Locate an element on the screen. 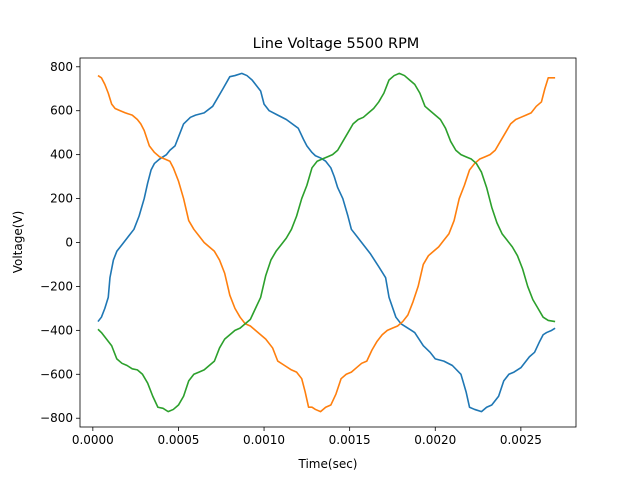  y-axis: −800 −600 −400 −200 0 200 400 600 800 is located at coordinates (60, 242).